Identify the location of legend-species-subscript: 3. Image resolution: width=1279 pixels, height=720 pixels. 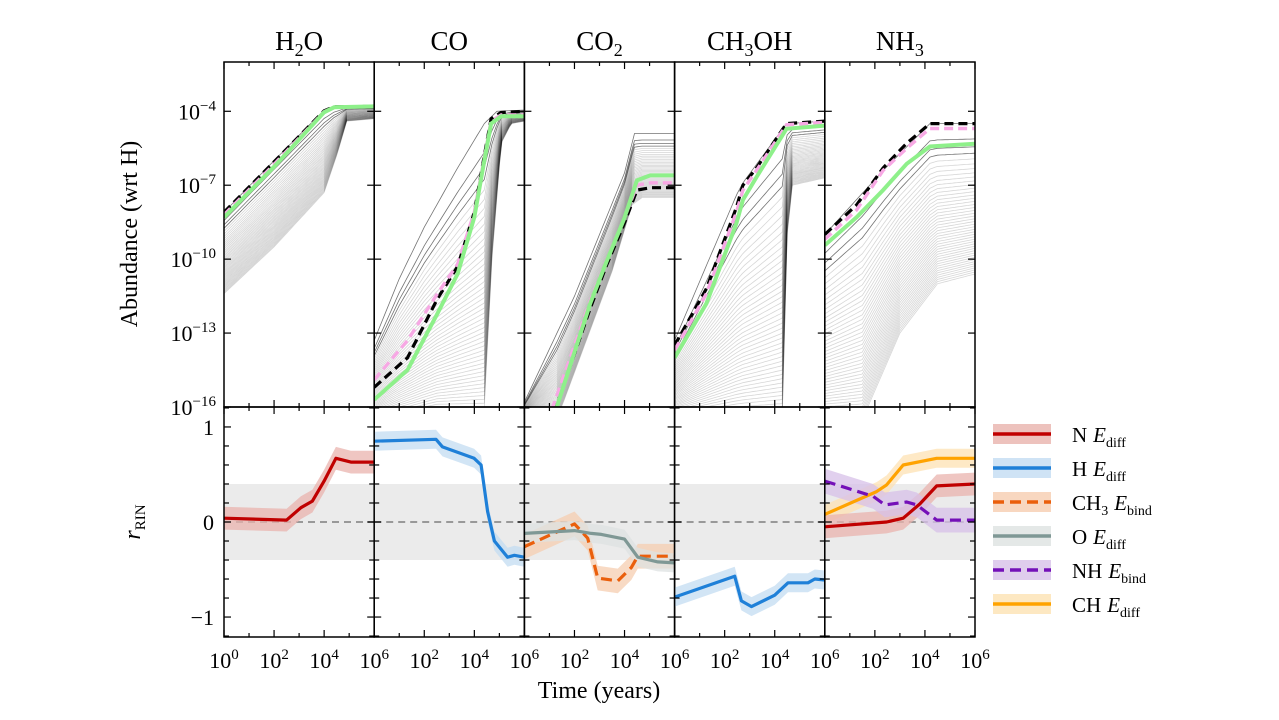
(1104, 511).